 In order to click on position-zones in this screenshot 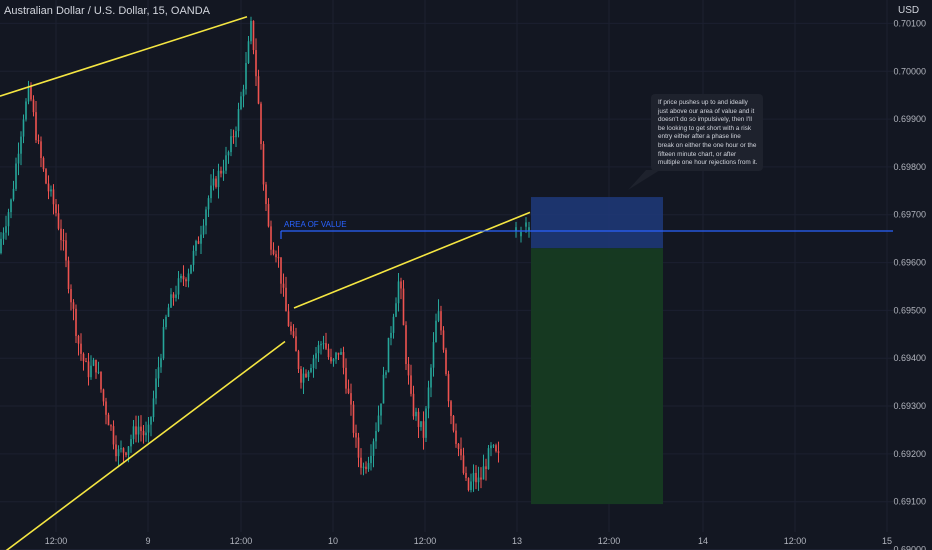, I will do `click(597, 351)`.